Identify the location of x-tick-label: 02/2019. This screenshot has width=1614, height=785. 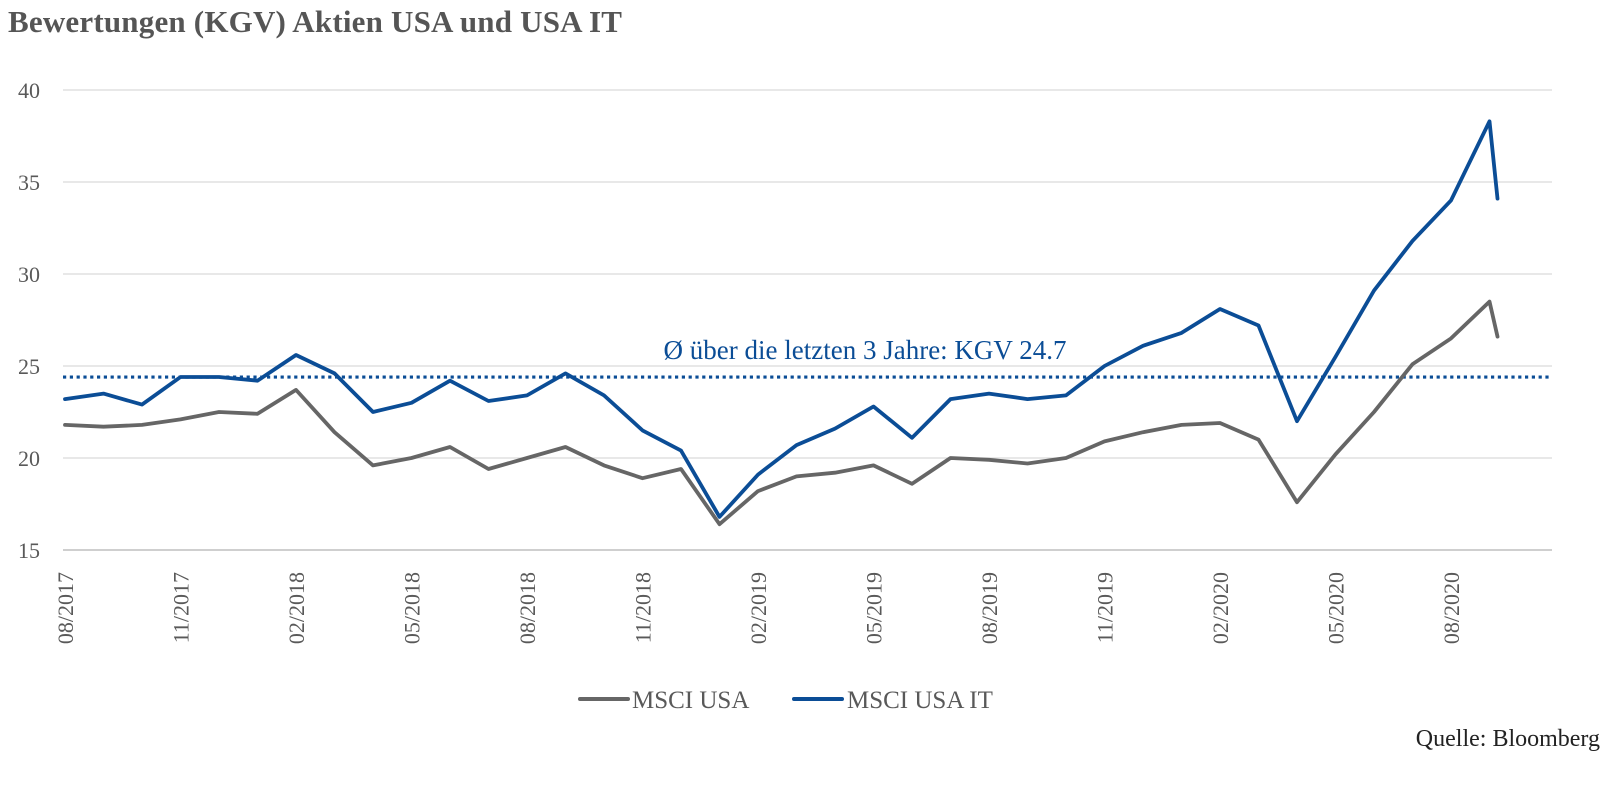
(758, 608).